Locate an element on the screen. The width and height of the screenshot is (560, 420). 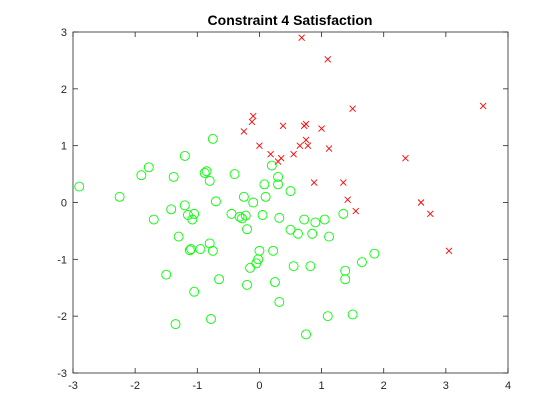
y-tick-label: -1 is located at coordinates (62, 260).